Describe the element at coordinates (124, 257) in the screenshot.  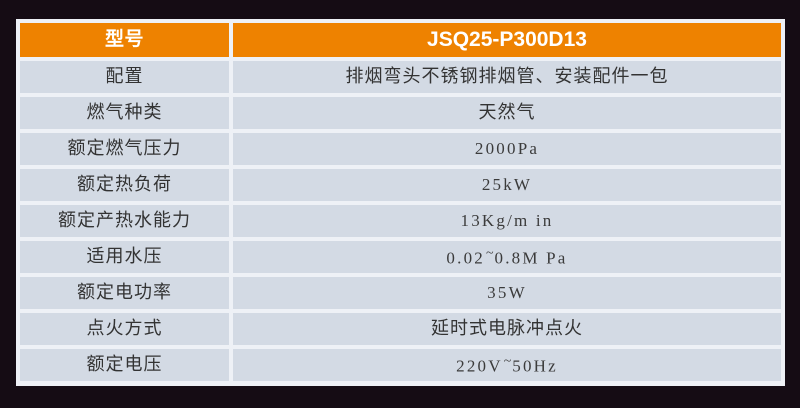
I see `spec-label: 适用水压` at that location.